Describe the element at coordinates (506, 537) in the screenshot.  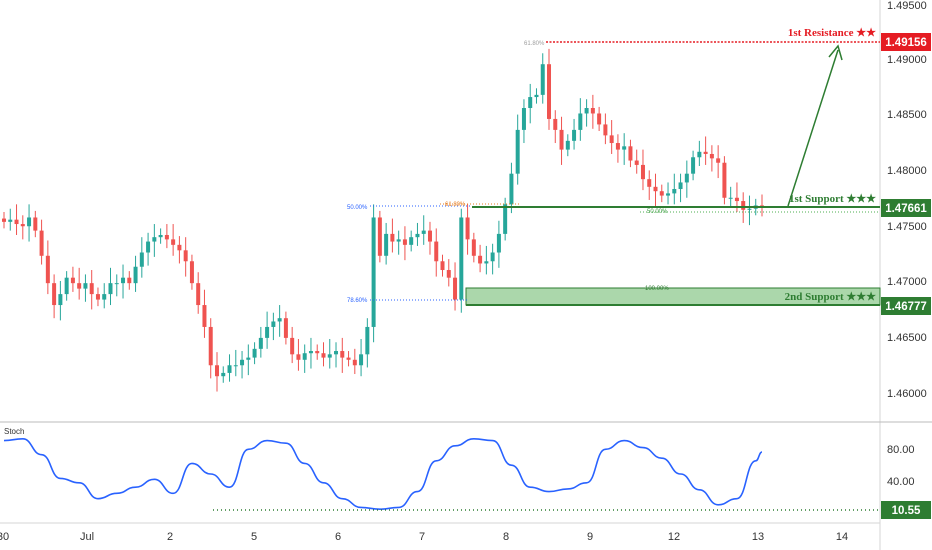
I see `x-tick-label: 8` at that location.